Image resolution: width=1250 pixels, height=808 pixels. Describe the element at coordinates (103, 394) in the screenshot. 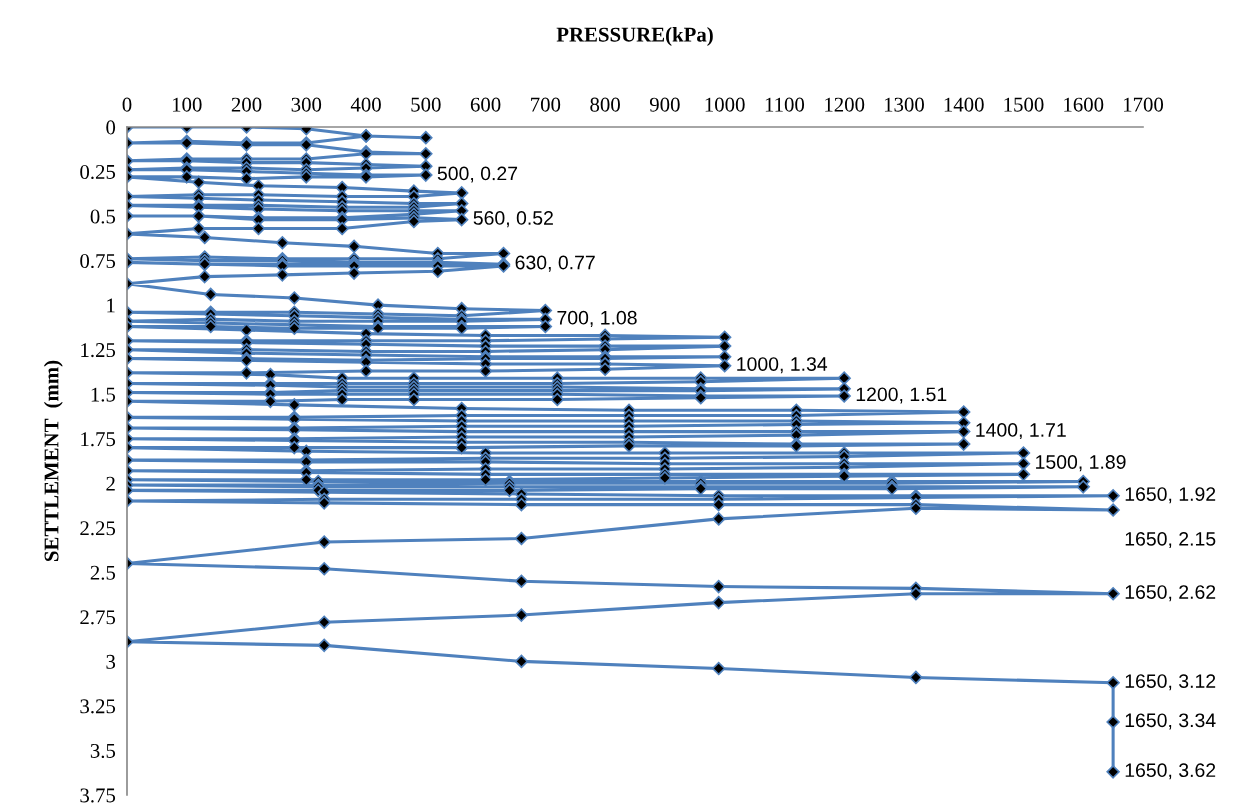

I see `y-tick-label: 1.5` at that location.